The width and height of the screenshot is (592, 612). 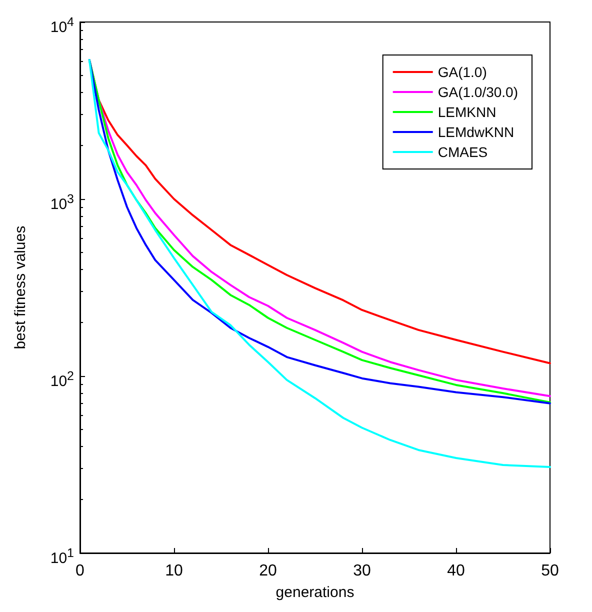 What do you see at coordinates (362, 571) in the screenshot?
I see `x-tick-label: 30` at bounding box center [362, 571].